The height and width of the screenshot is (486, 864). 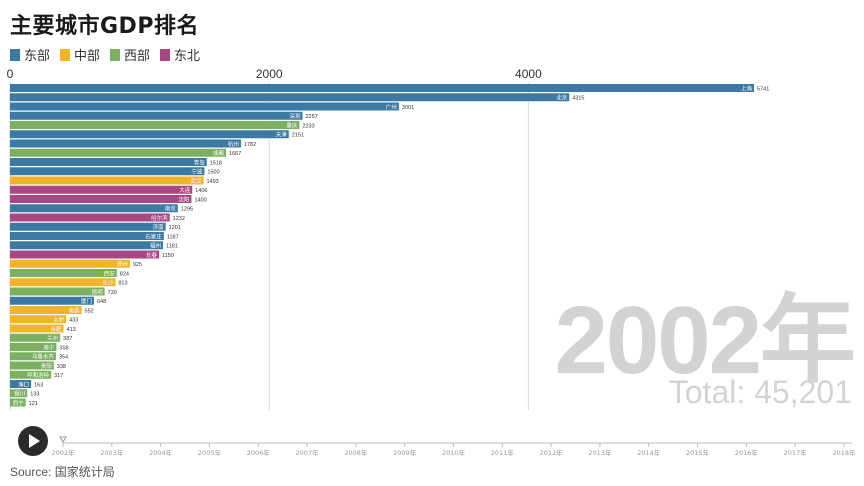 What do you see at coordinates (649, 452) in the screenshot?
I see `timeline-year-label: 2014年` at bounding box center [649, 452].